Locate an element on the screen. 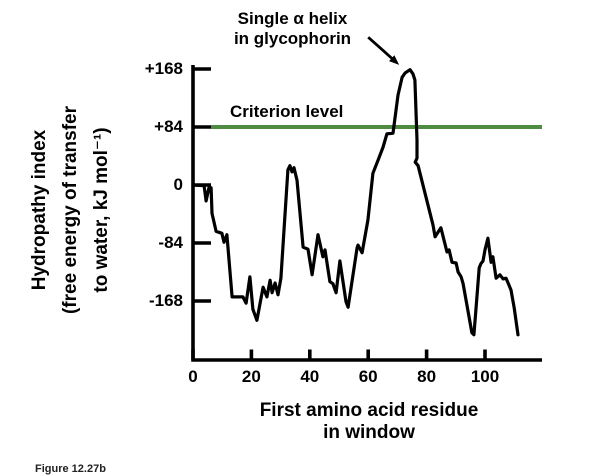 The image size is (610, 476). y-tick-label: -84 is located at coordinates (170, 242).